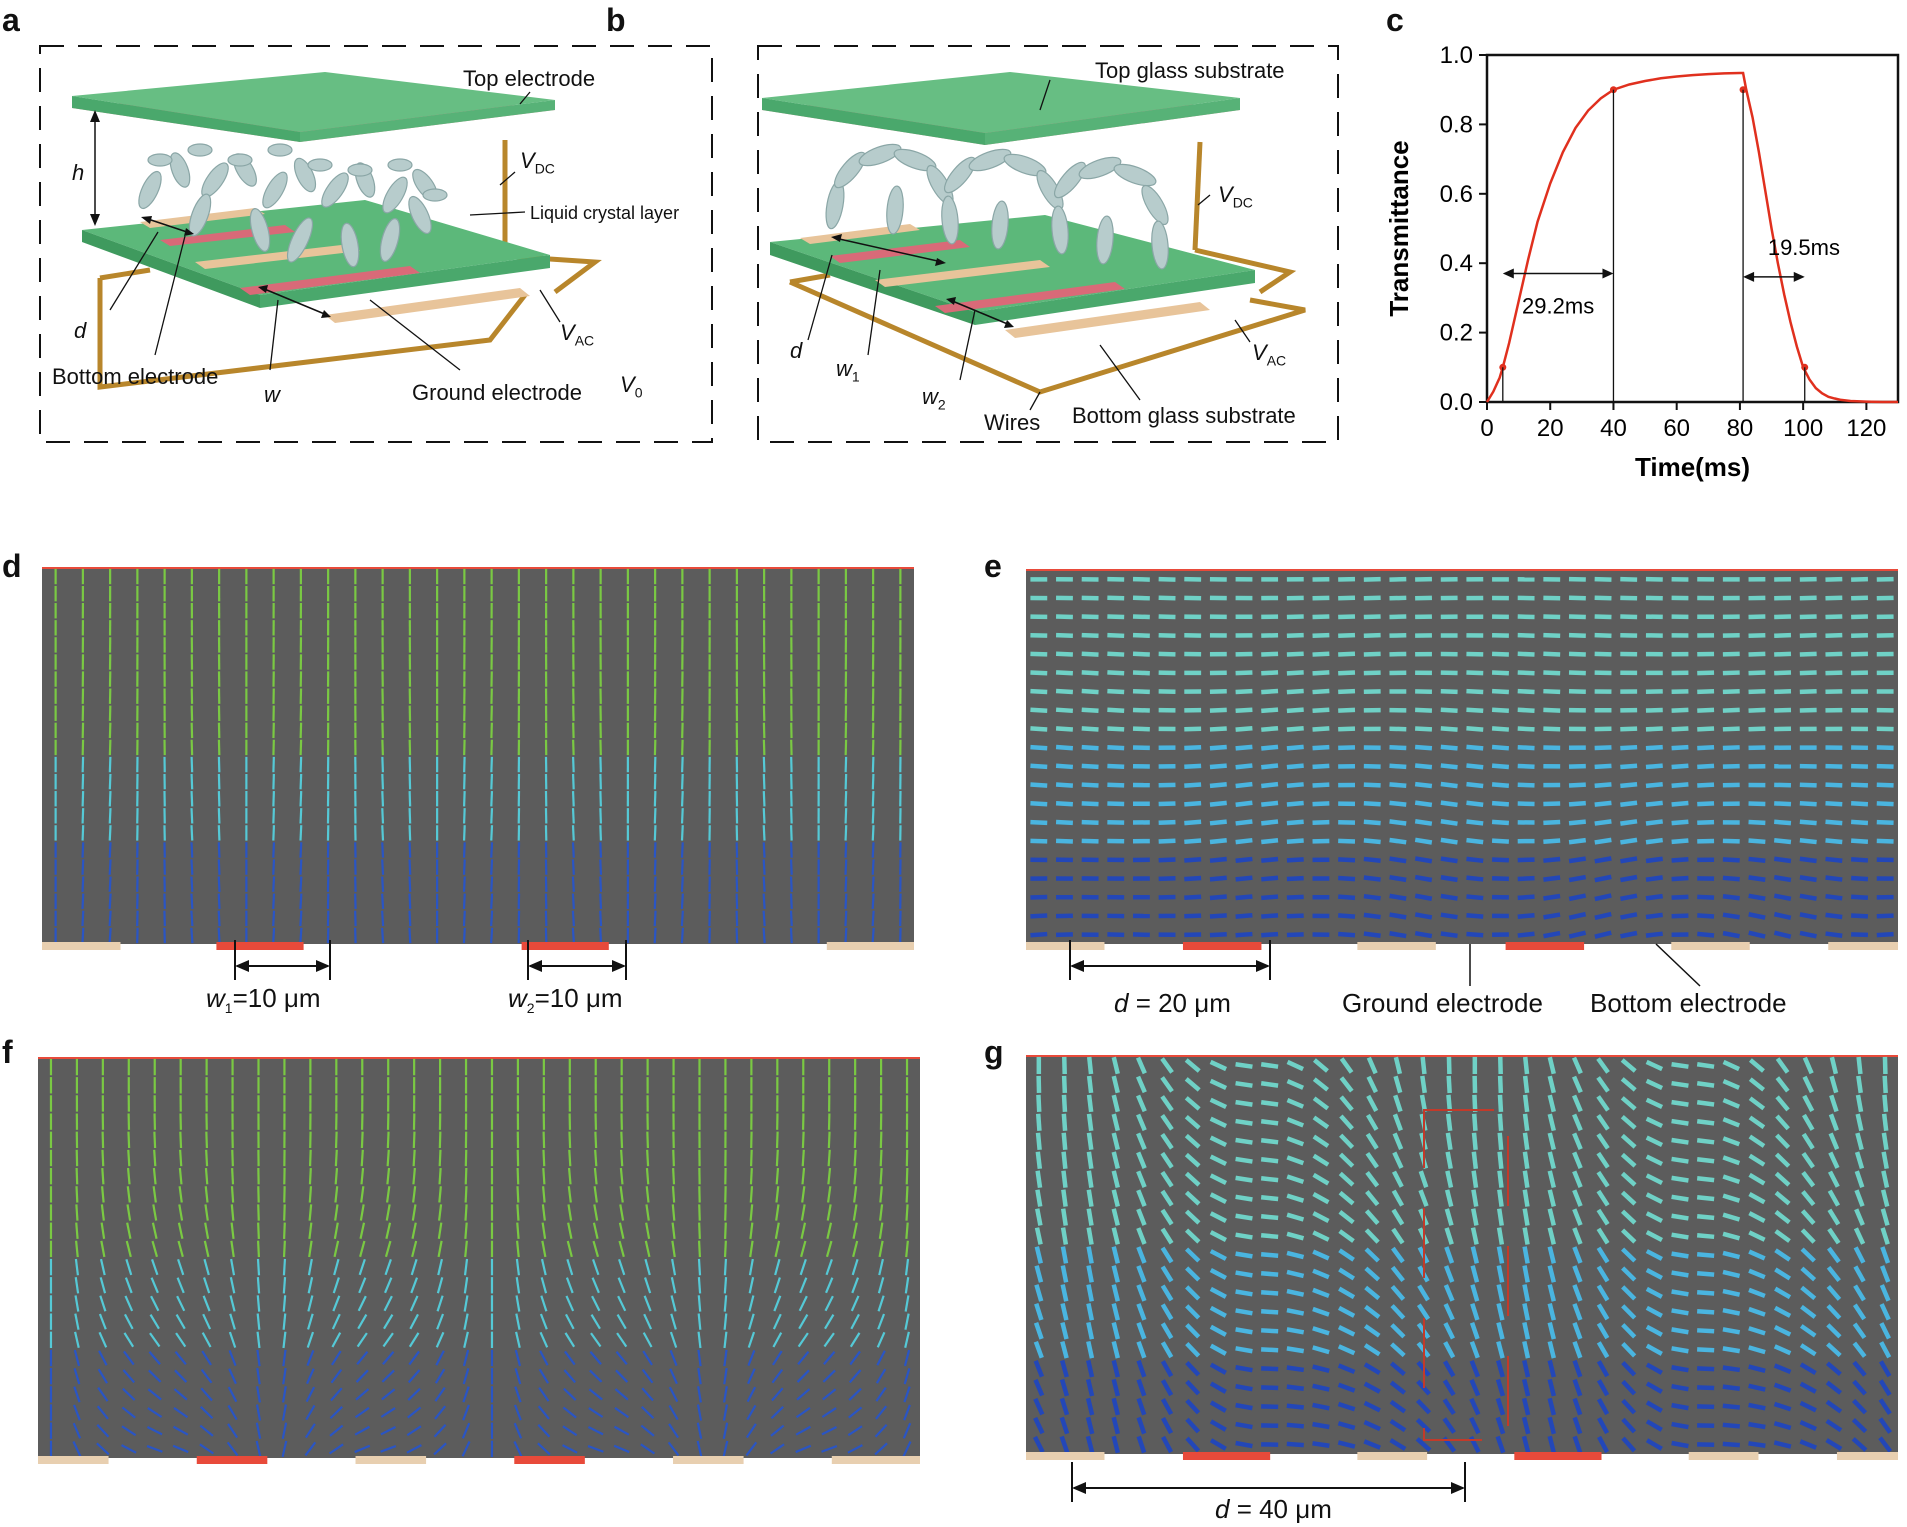 The width and height of the screenshot is (1907, 1527). Describe the element at coordinates (1678, 965) in the screenshot. I see `bottom-leader` at that location.